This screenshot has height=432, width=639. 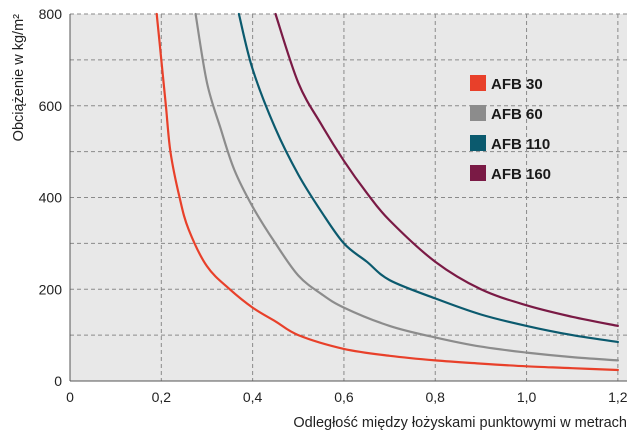 I want to click on legend-label: AFB 60, so click(x=517, y=114).